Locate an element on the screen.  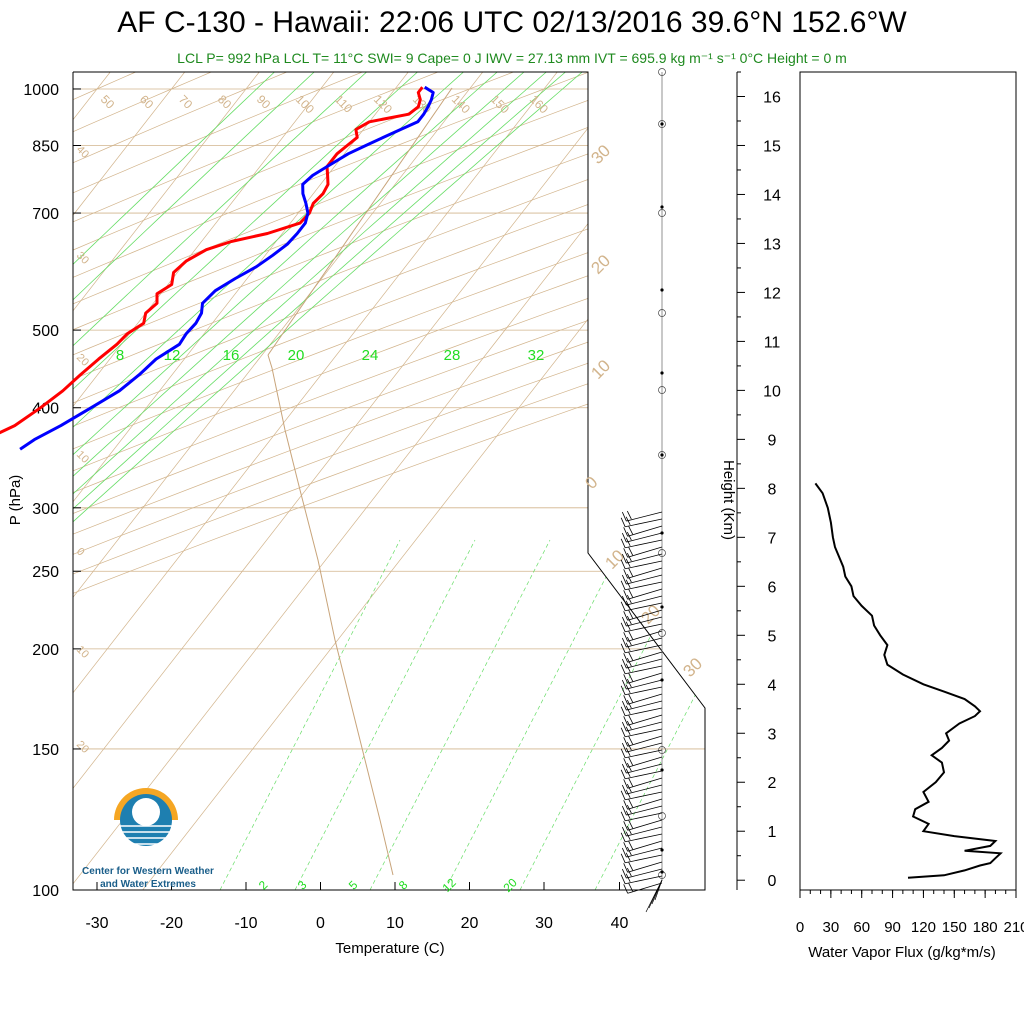
y-tick-label: 1000 is located at coordinates (41, 90).